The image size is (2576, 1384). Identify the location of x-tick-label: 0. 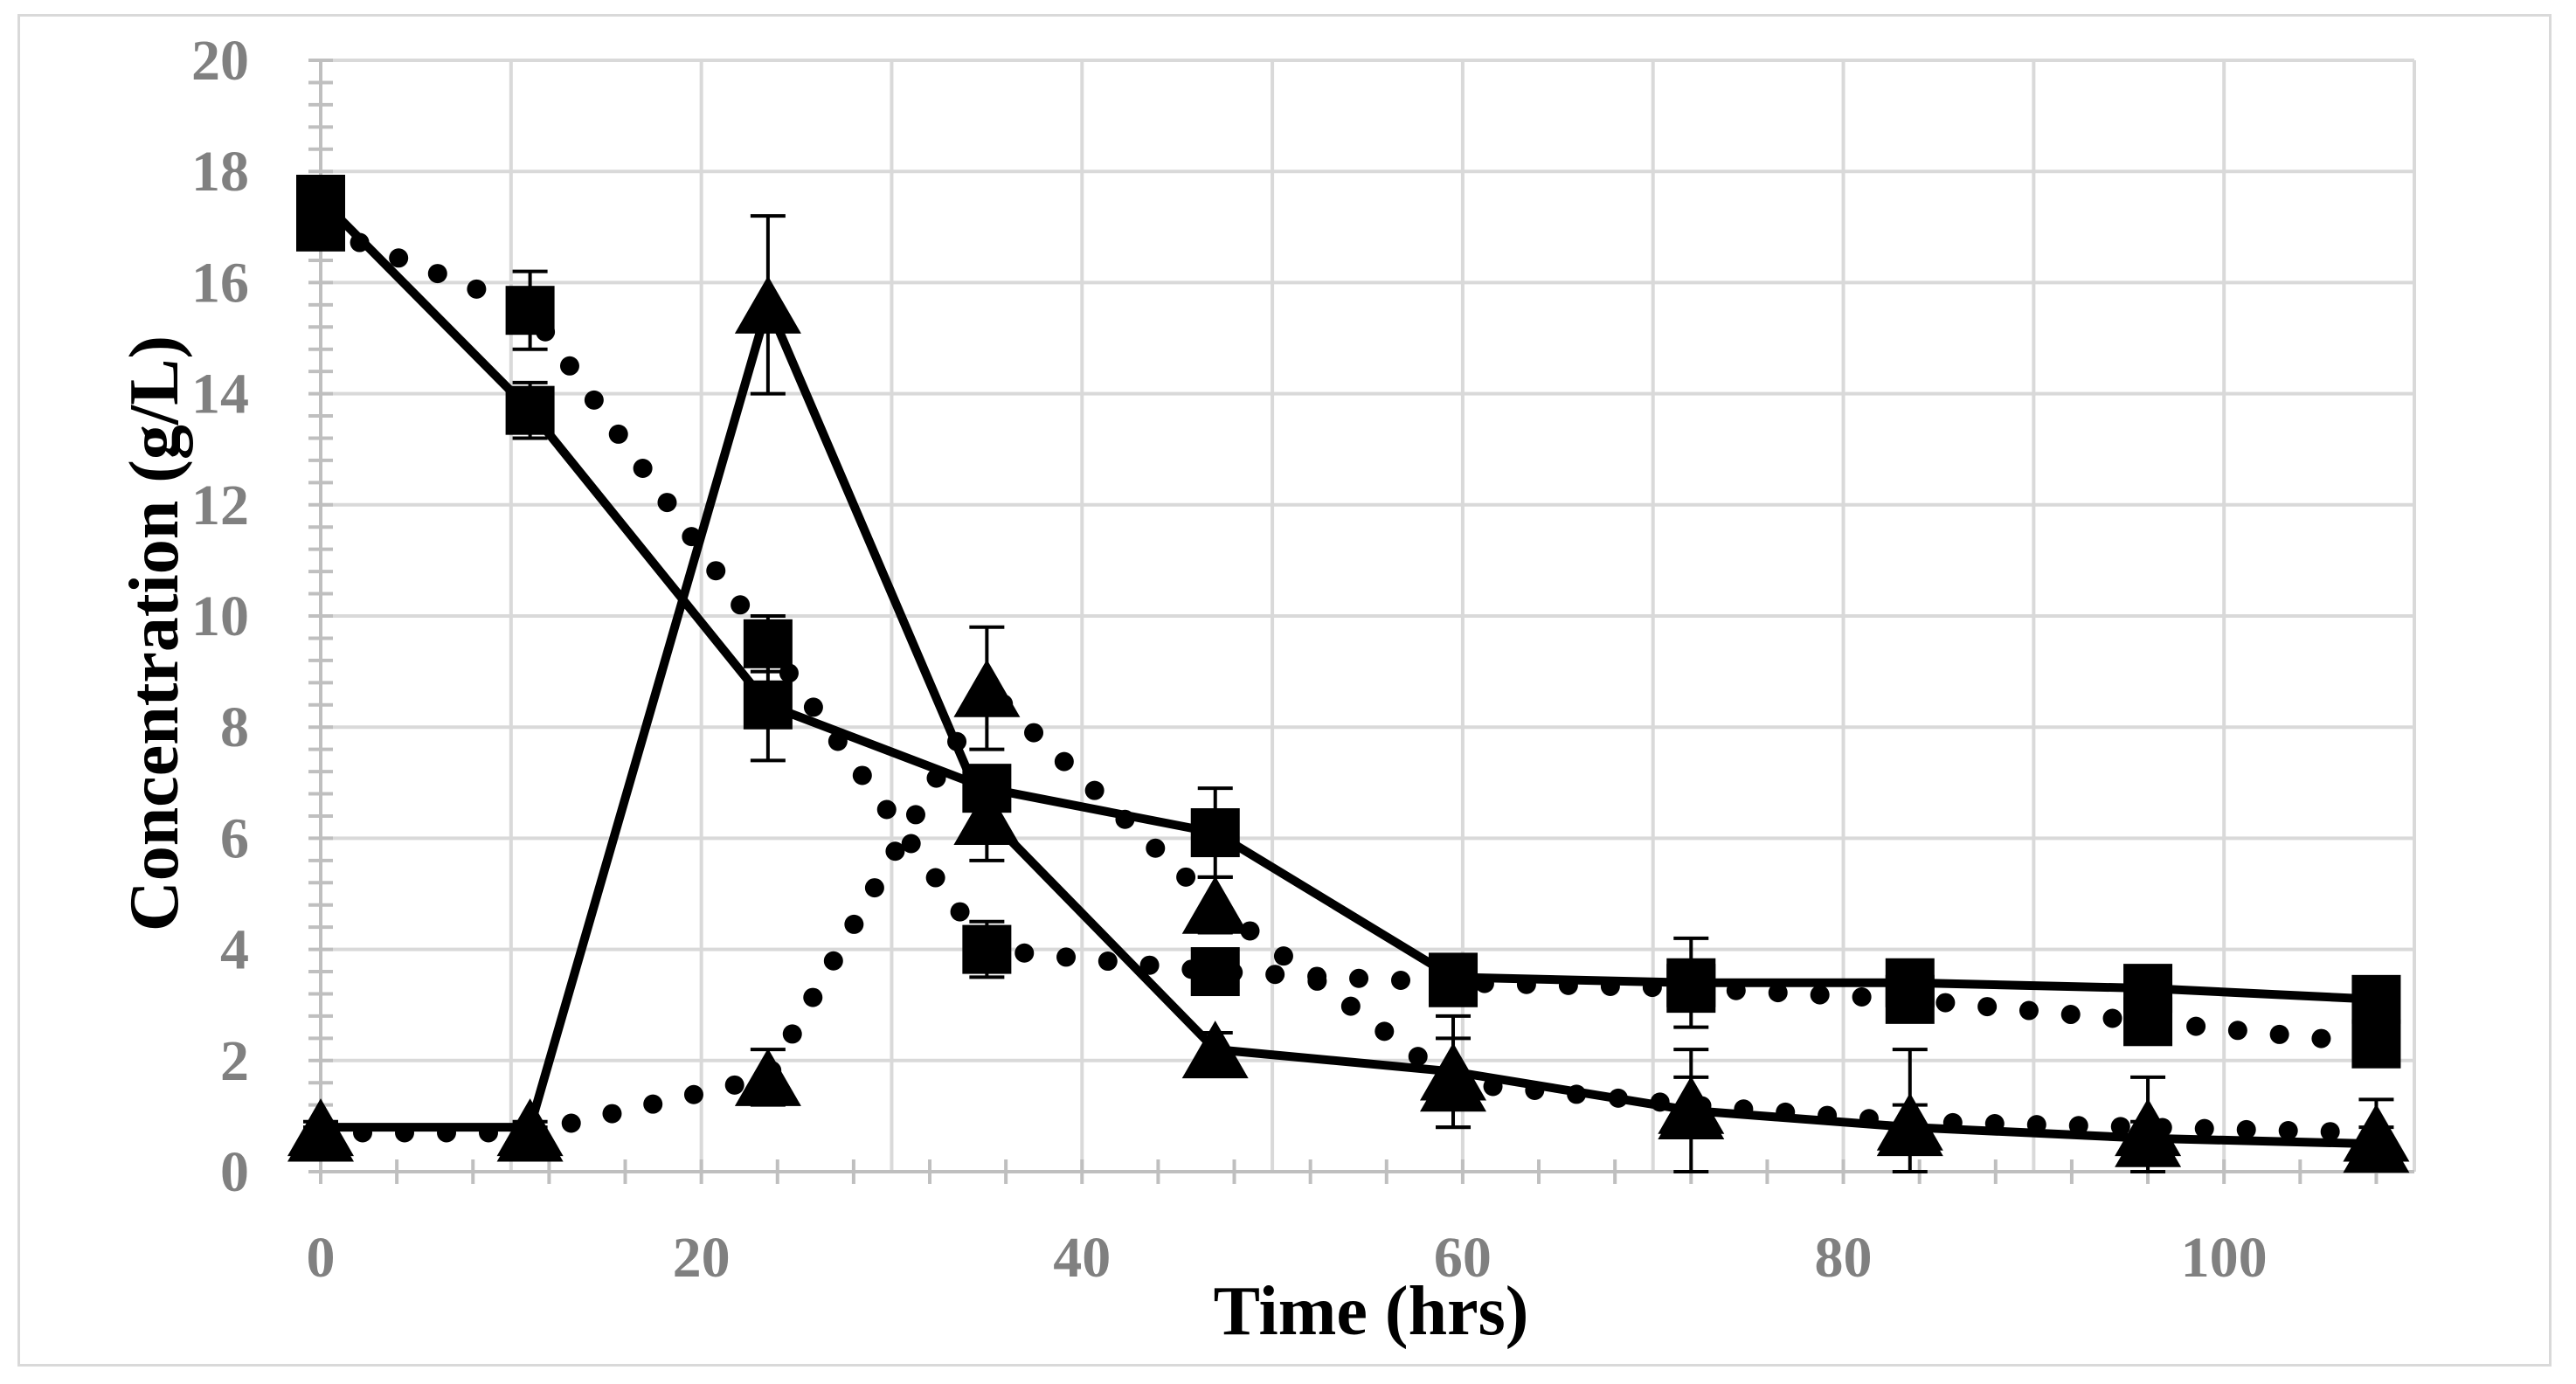
(321, 1258).